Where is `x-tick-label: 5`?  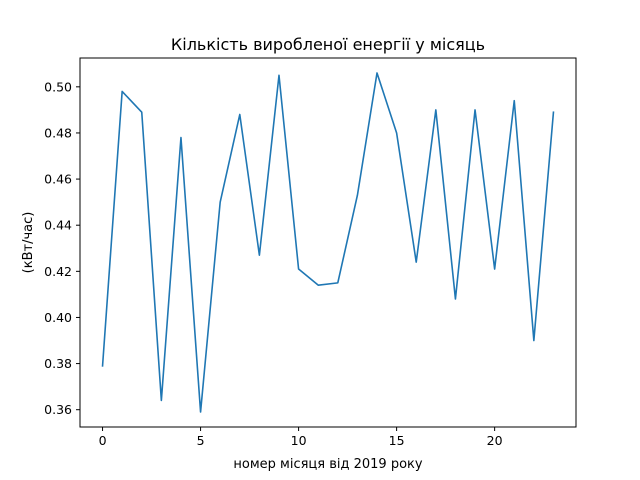 x-tick-label: 5 is located at coordinates (201, 440).